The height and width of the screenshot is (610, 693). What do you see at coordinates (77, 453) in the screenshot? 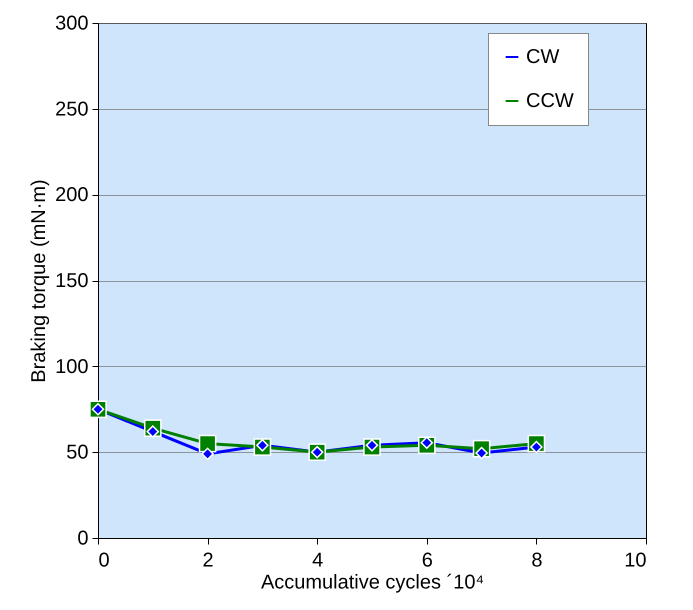
I see `y-tick-label: 50` at bounding box center [77, 453].